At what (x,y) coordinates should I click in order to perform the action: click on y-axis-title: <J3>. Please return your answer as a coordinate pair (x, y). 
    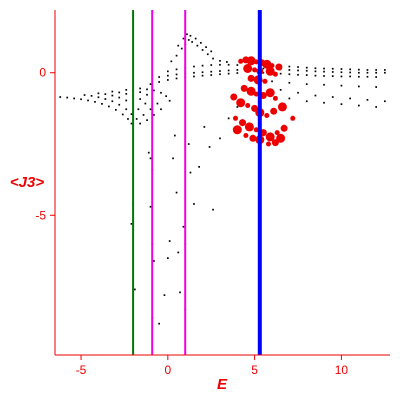
    Looking at the image, I should click on (27, 182).